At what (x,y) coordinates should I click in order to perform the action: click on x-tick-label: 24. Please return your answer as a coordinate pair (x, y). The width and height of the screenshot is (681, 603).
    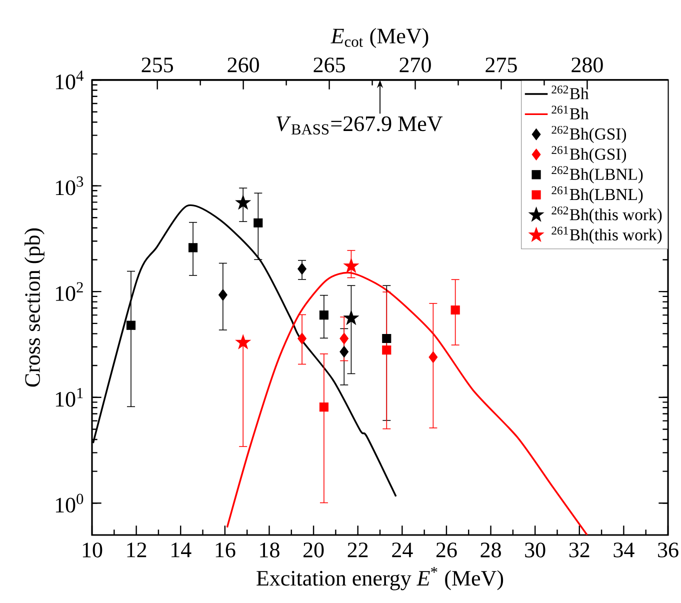
    Looking at the image, I should click on (402, 550).